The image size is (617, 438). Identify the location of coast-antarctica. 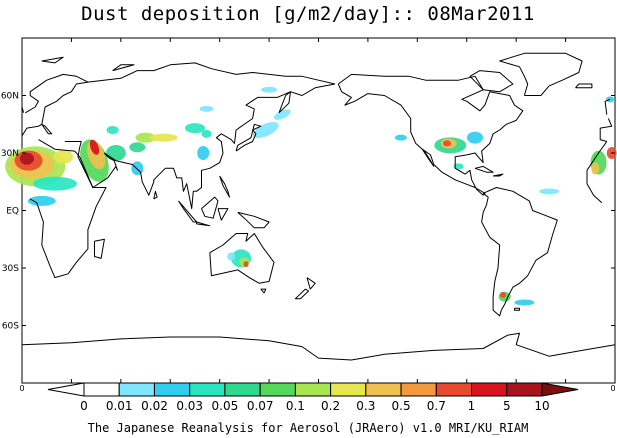
(318, 346).